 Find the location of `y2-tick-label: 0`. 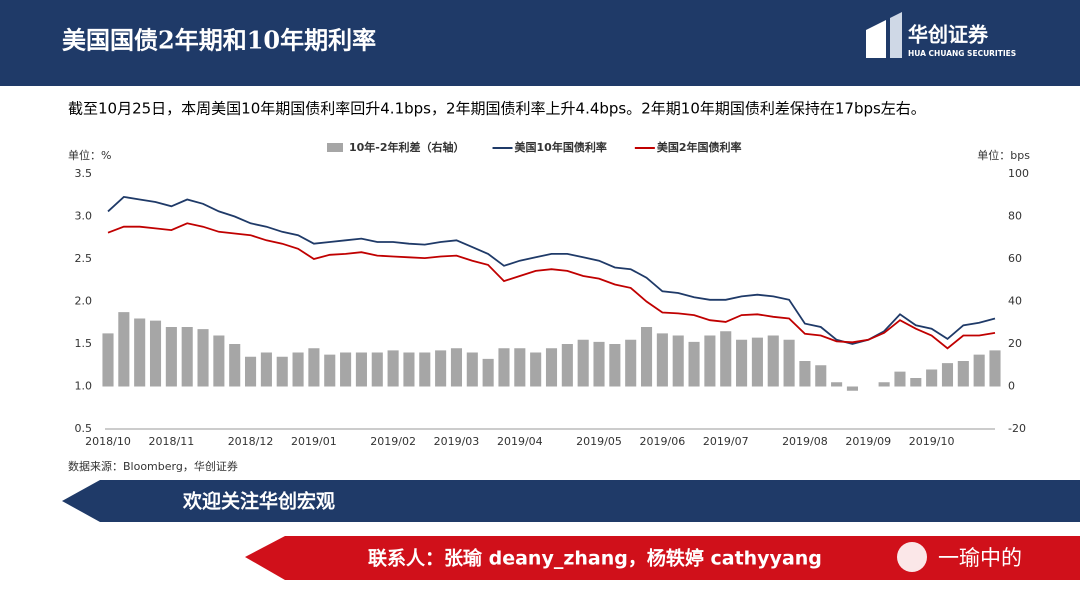

y2-tick-label: 0 is located at coordinates (1011, 386).